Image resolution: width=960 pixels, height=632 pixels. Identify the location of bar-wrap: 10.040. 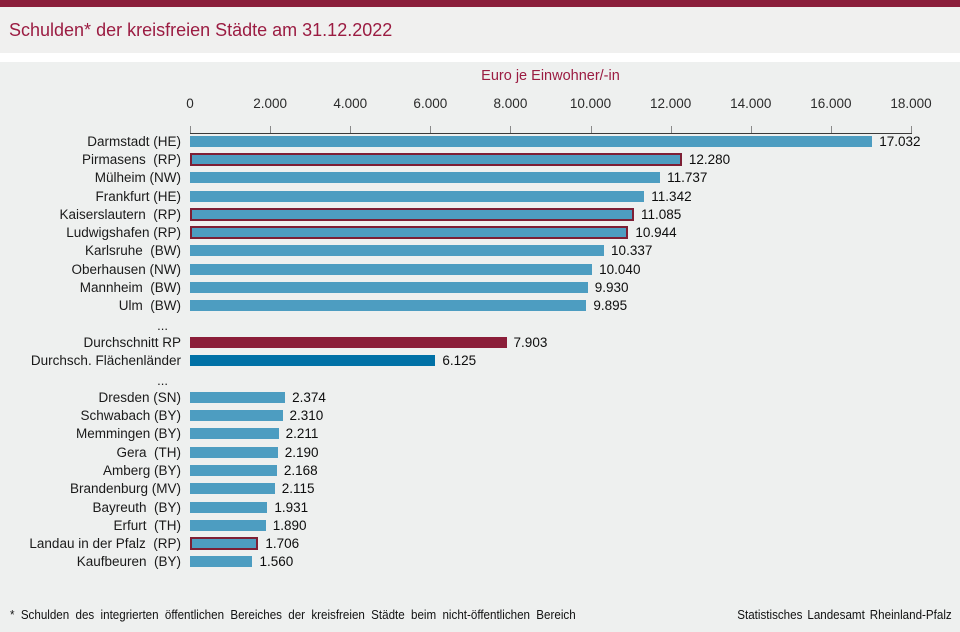
(415, 269).